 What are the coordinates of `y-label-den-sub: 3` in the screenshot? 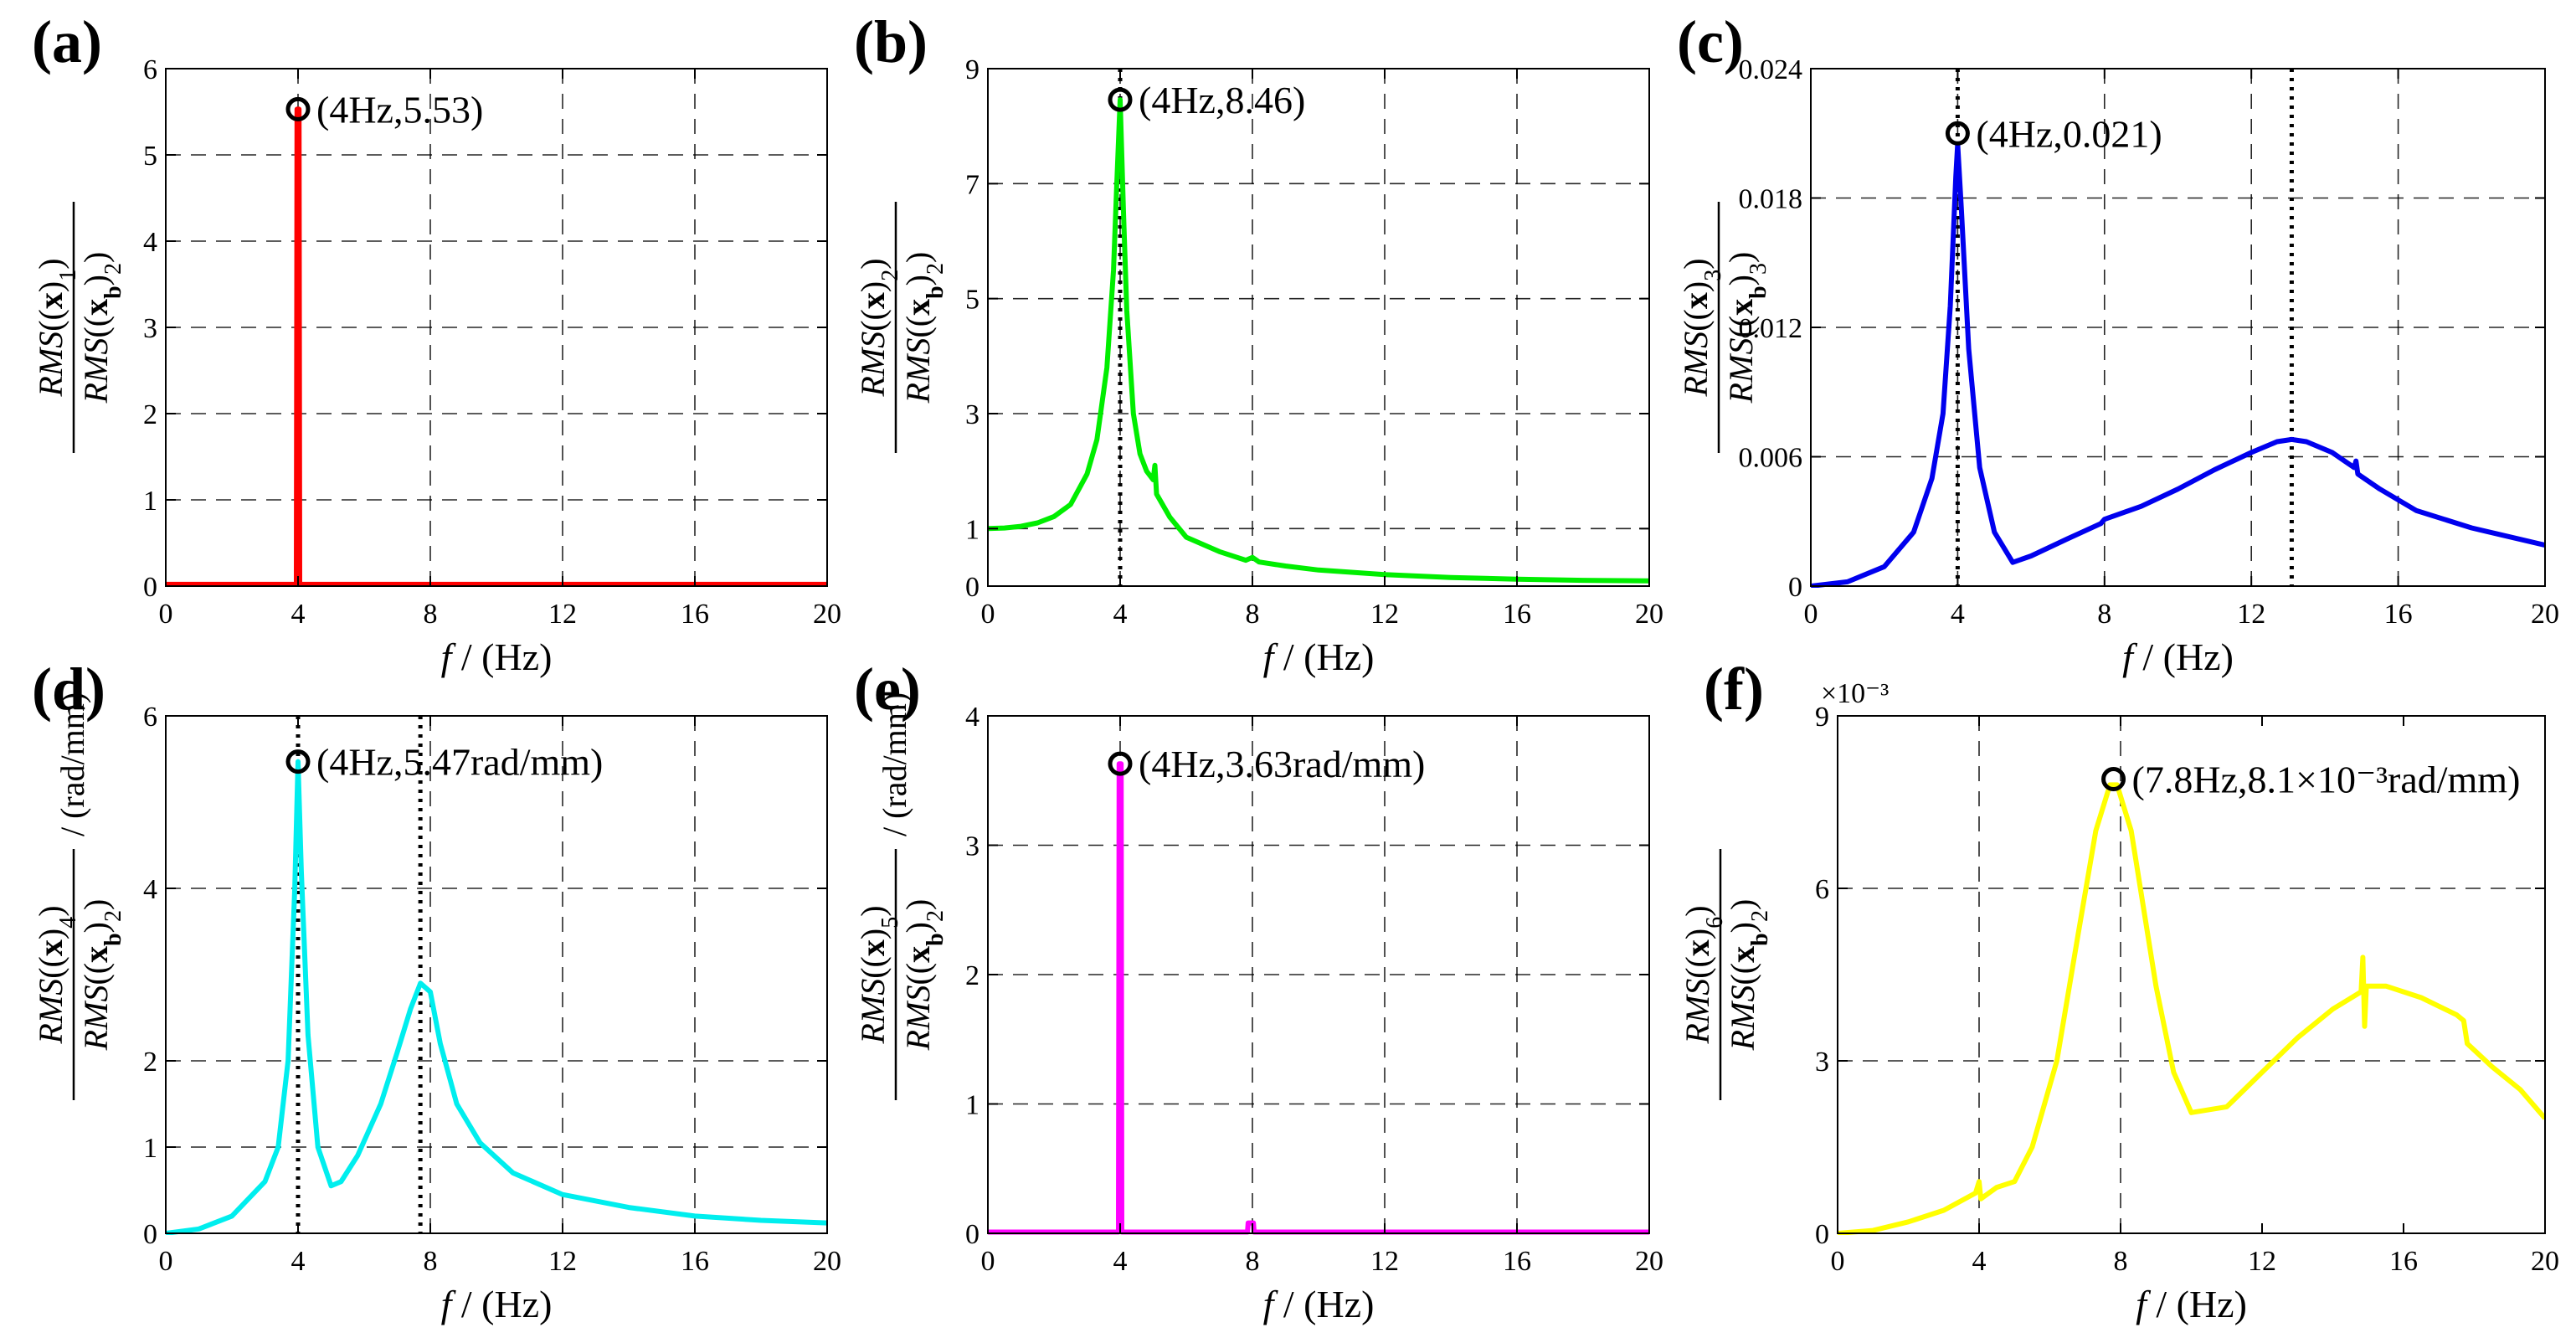 It's located at (1759, 269).